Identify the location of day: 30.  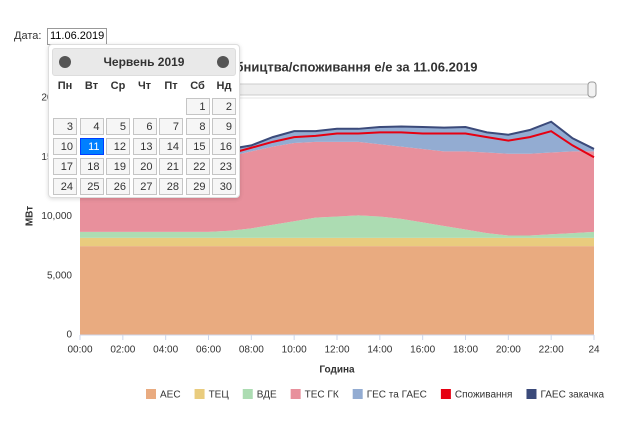
(224, 186).